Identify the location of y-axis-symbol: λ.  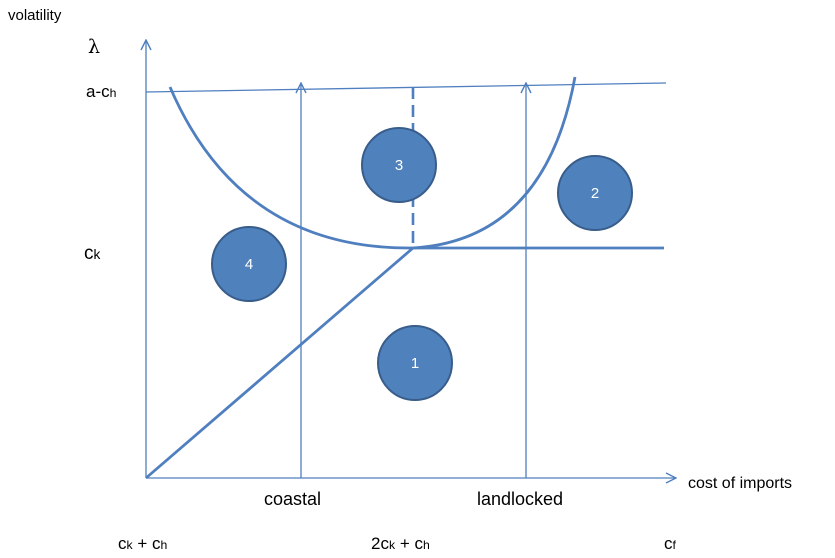
(94, 47).